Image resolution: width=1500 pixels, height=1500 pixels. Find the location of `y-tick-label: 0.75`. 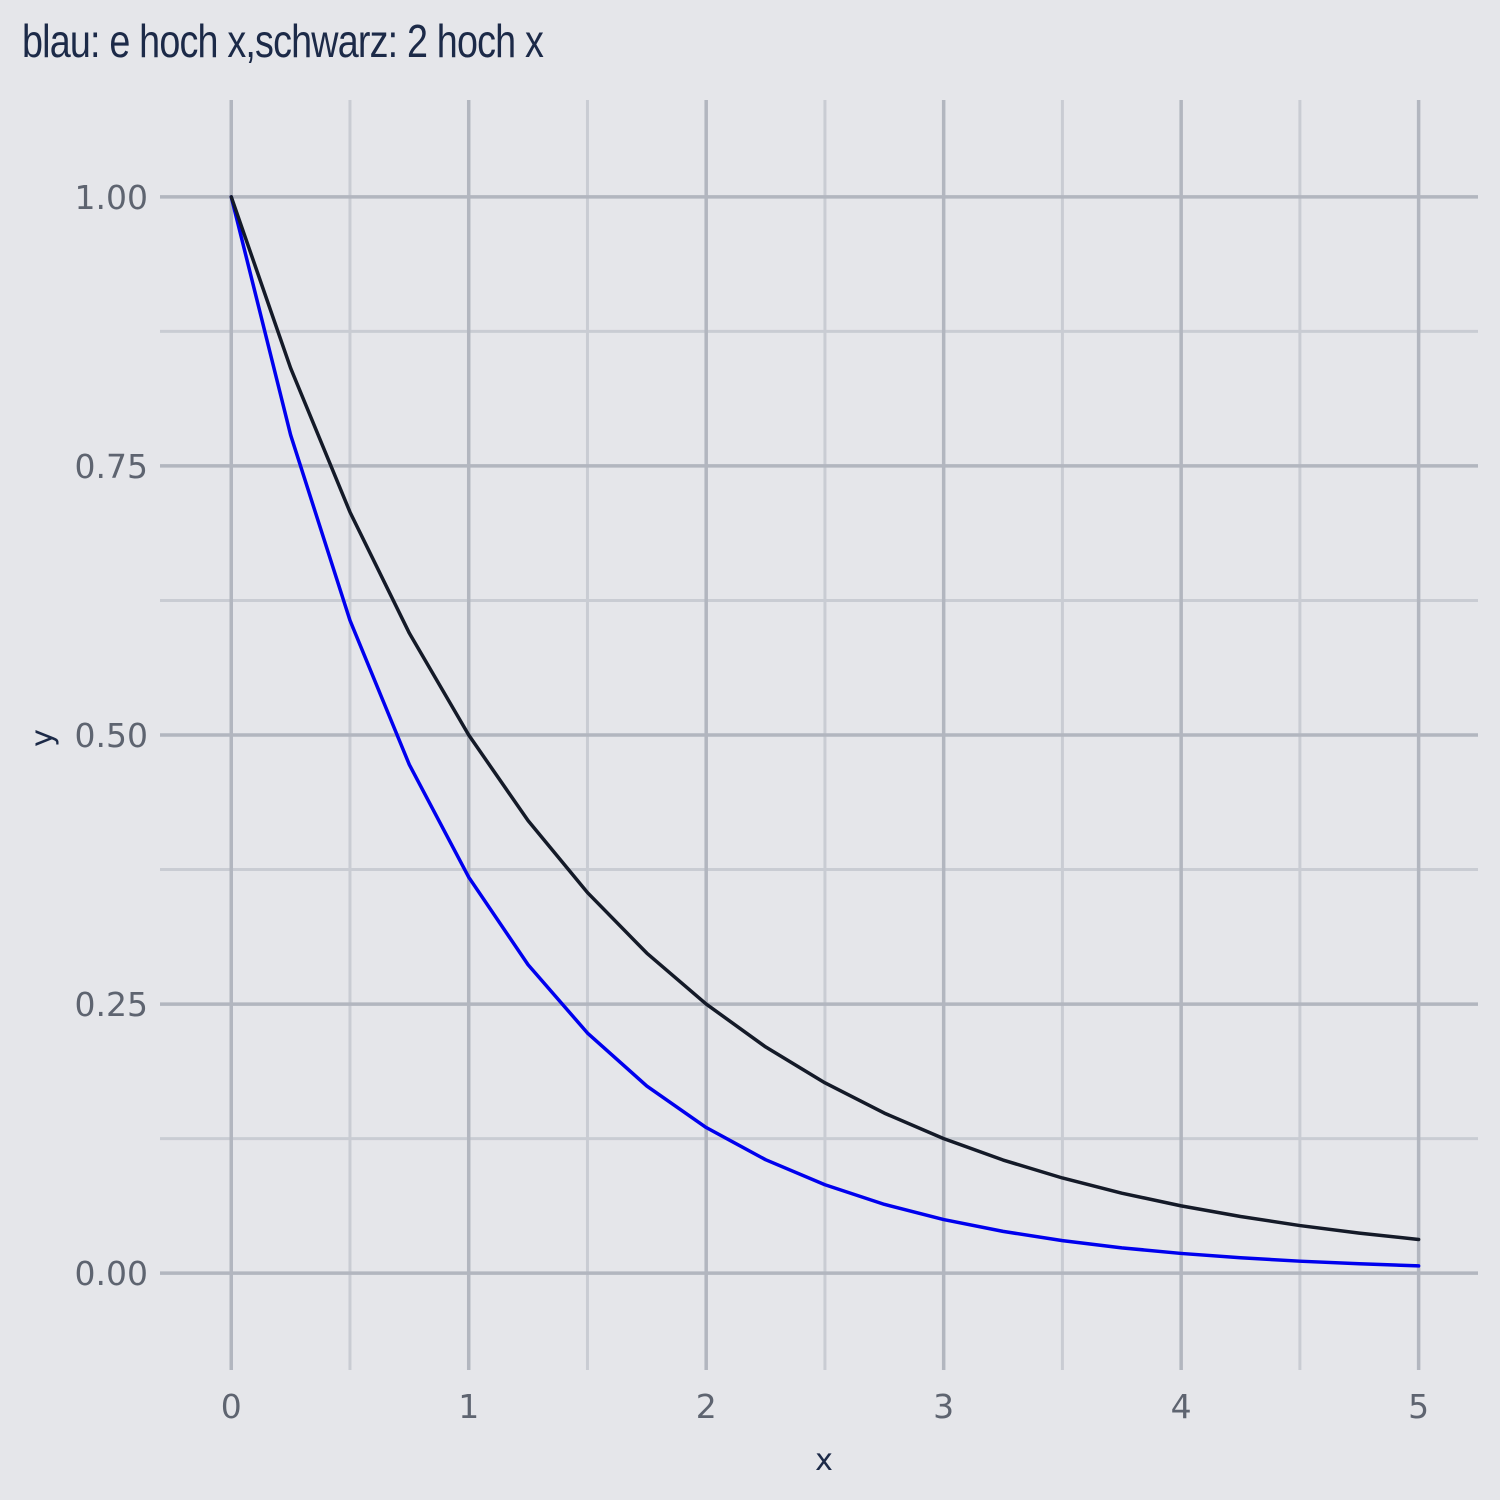

y-tick-label: 0.75 is located at coordinates (111, 466).